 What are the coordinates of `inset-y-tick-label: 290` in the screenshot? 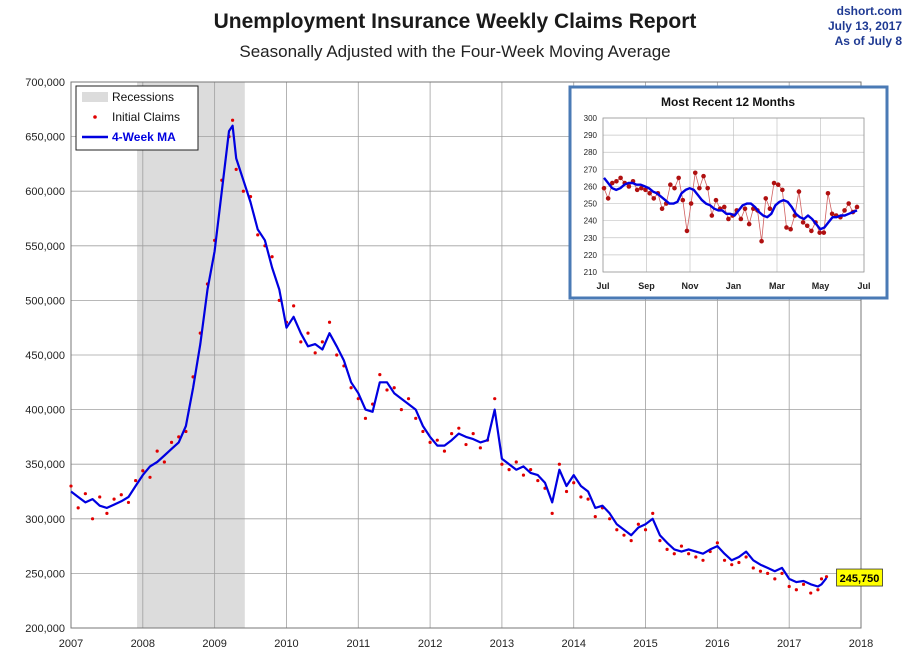 It's located at (591, 135).